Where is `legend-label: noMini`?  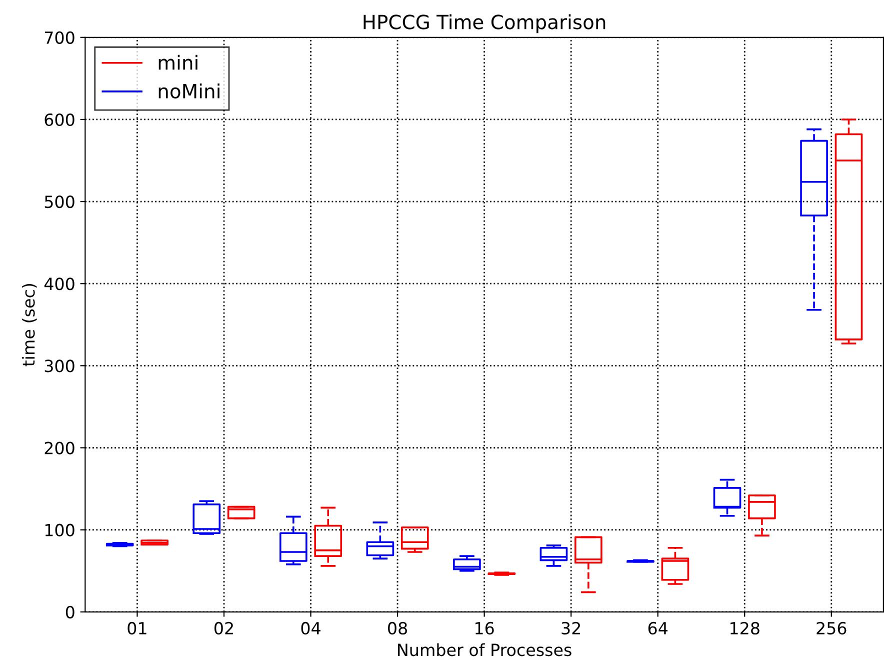 legend-label: noMini is located at coordinates (189, 90).